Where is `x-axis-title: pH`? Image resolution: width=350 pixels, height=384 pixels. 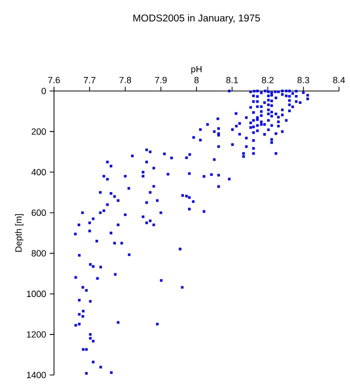
x-axis-title: pH is located at coordinates (196, 70).